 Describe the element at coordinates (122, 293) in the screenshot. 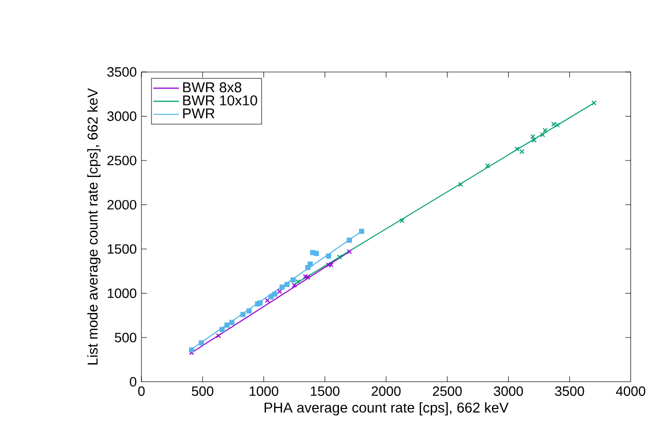

I see `y-tick-label: 1000` at that location.